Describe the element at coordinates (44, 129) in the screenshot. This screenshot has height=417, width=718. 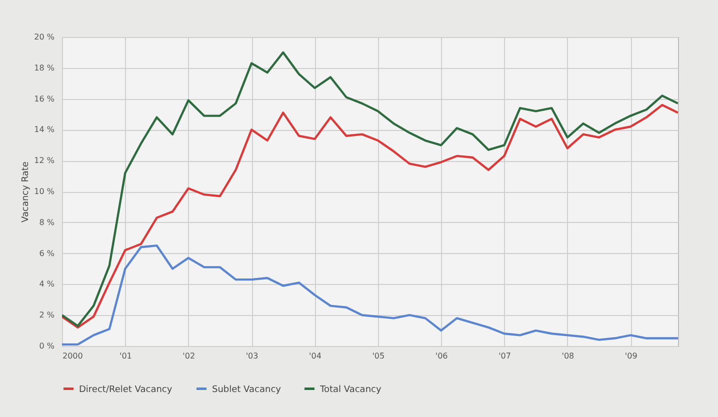
I see `y-tick-label: 14 %` at that location.